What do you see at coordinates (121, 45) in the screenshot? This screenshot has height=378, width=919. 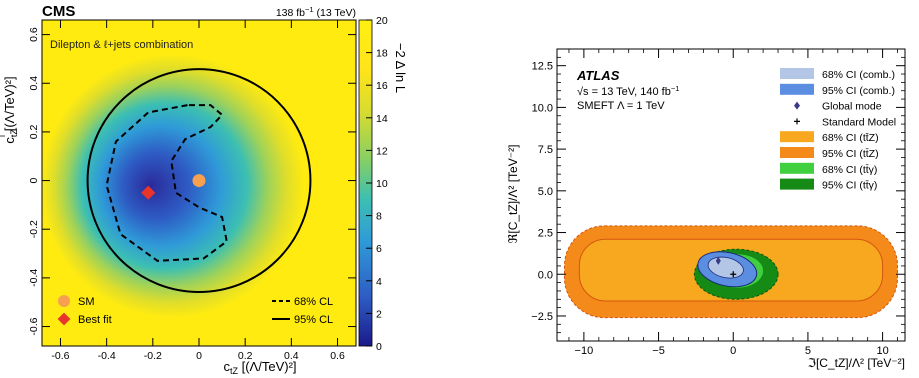 I see `cms-annotation: Dilepton & ℓ+jets combination` at bounding box center [121, 45].